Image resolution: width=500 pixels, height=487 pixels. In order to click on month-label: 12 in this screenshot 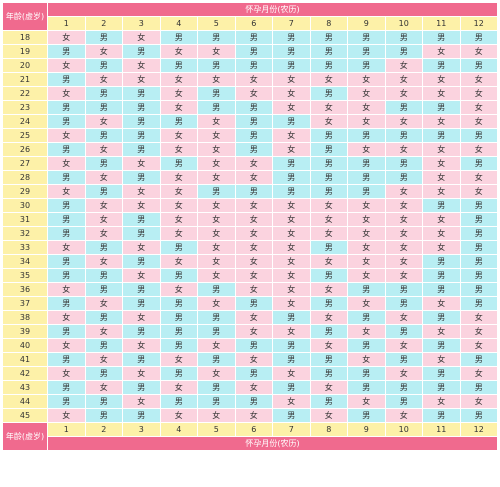, I will do `click(478, 23)`.